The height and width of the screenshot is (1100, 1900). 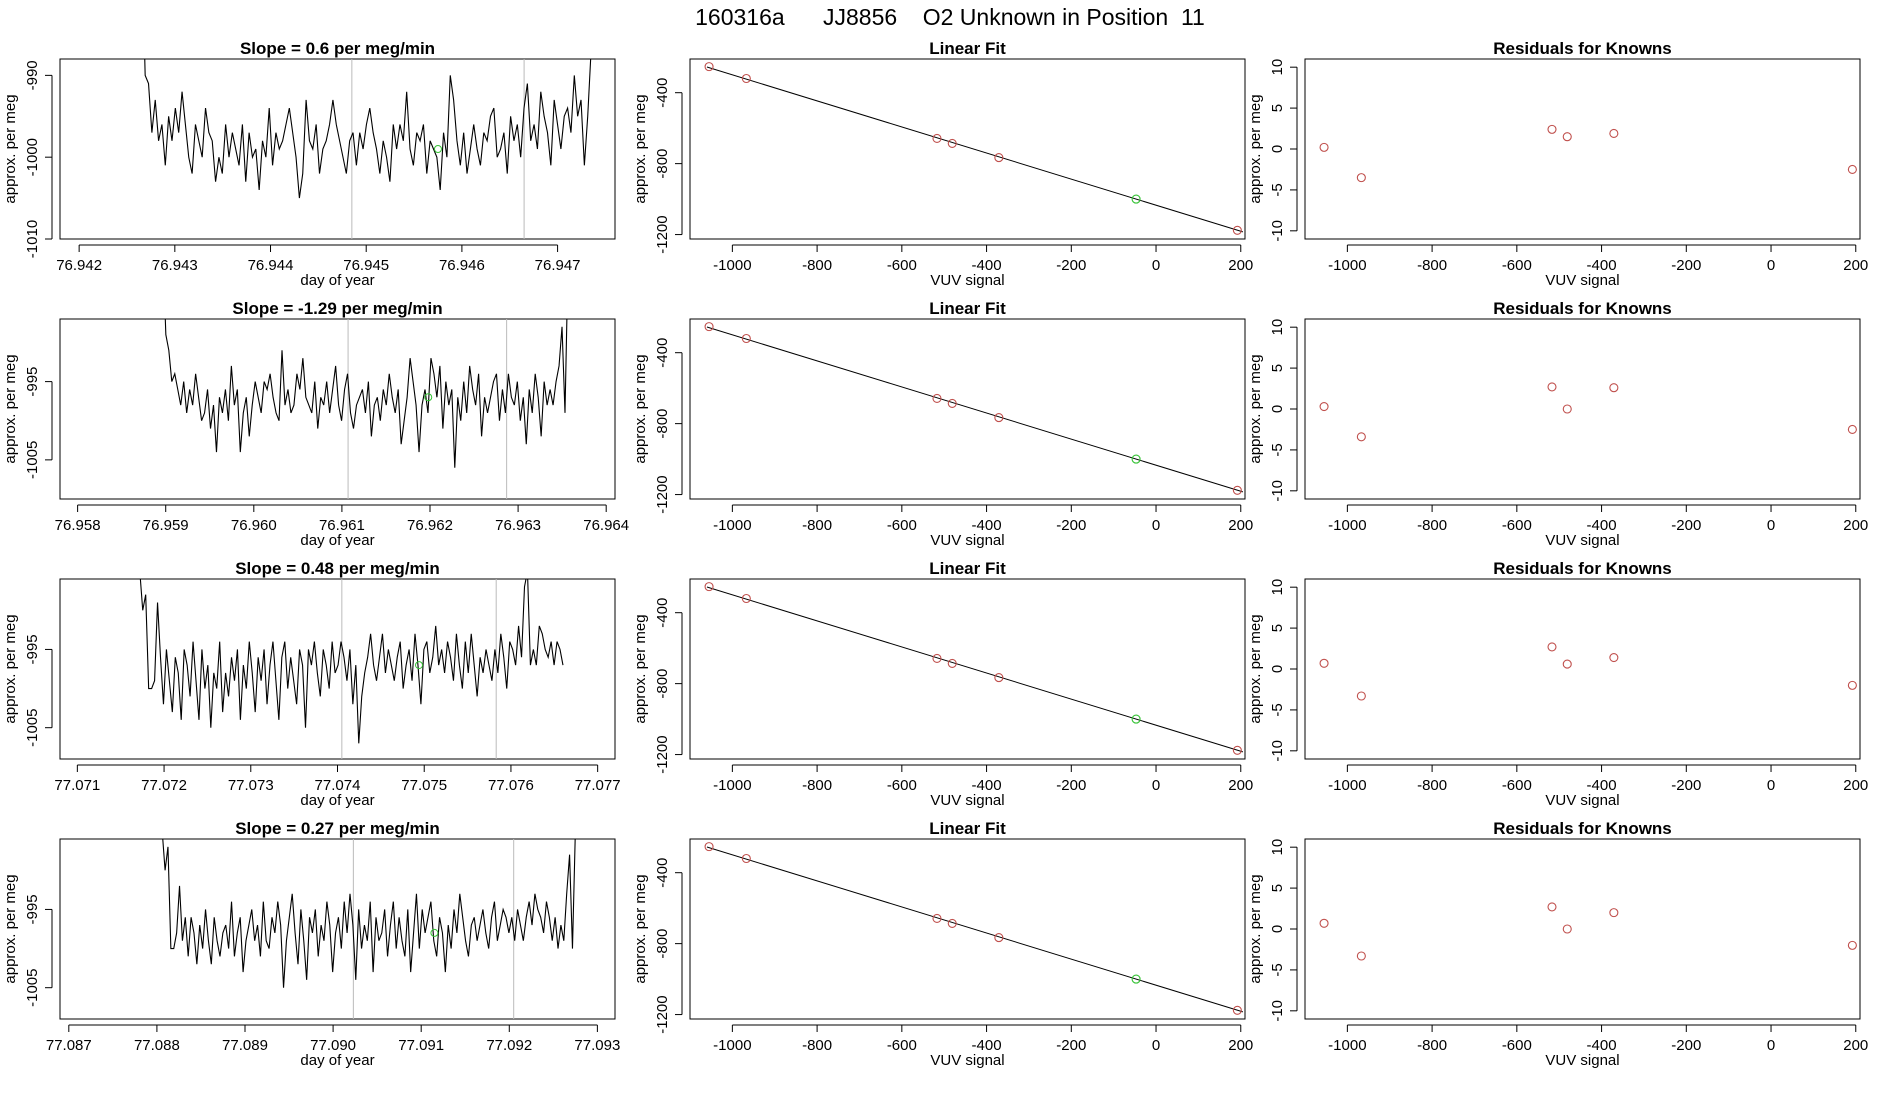 I want to click on x-tick-label: 76.959, so click(x=166, y=525).